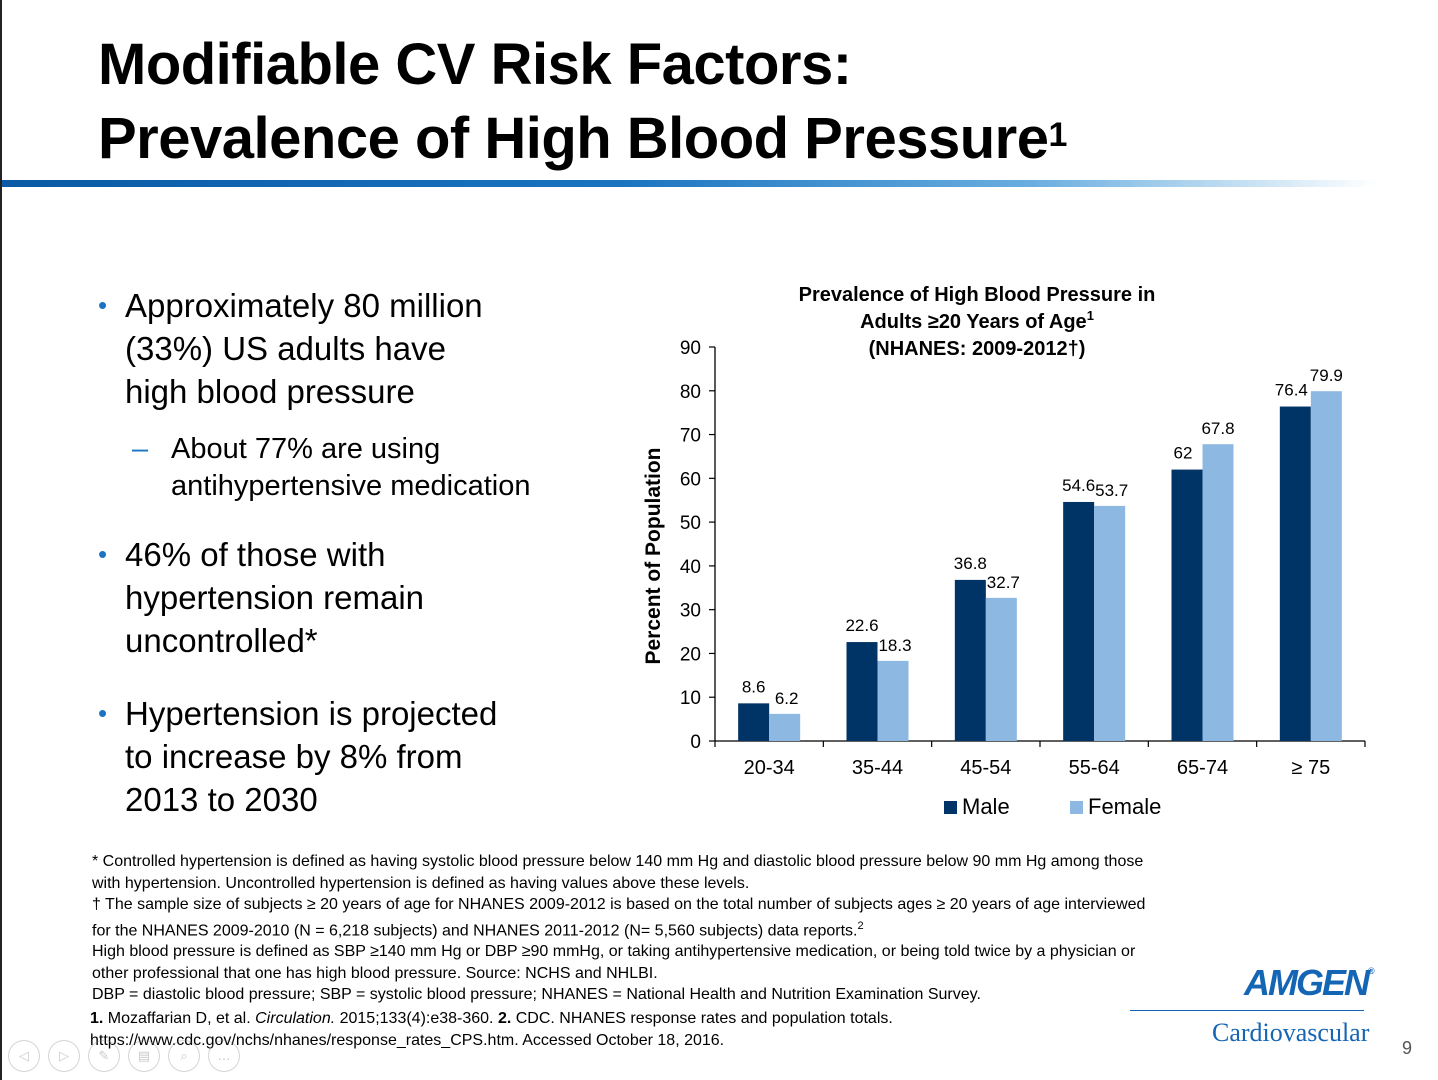 Image resolution: width=1438 pixels, height=1080 pixels. Describe the element at coordinates (1247, 1010) in the screenshot. I see `logo-divider` at that location.